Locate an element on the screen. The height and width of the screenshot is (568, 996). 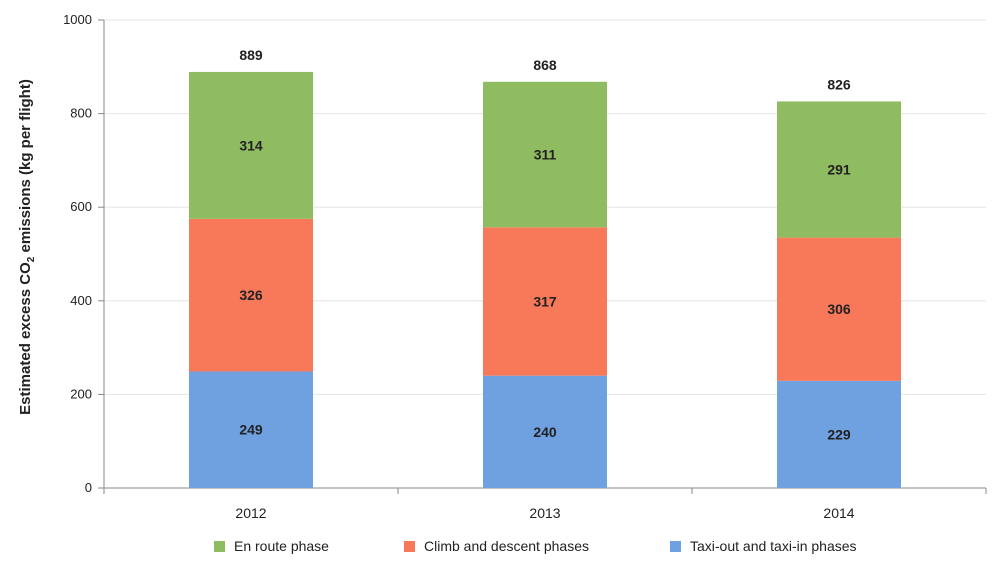
y-tick-label: 1000 is located at coordinates (77, 19).